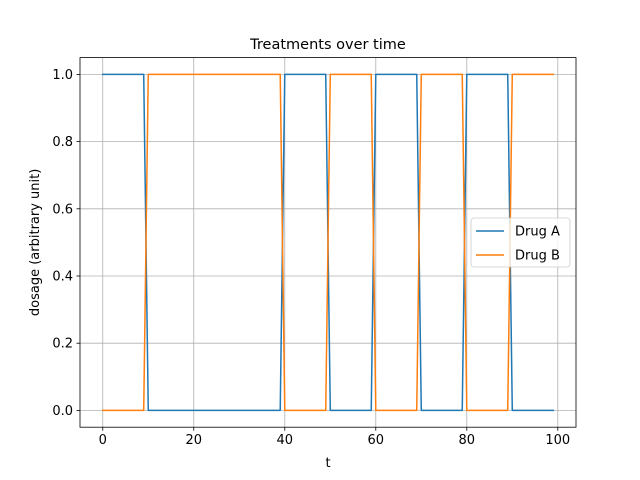 The height and width of the screenshot is (480, 640). What do you see at coordinates (193, 440) in the screenshot?
I see `x-tick-label: 20` at bounding box center [193, 440].